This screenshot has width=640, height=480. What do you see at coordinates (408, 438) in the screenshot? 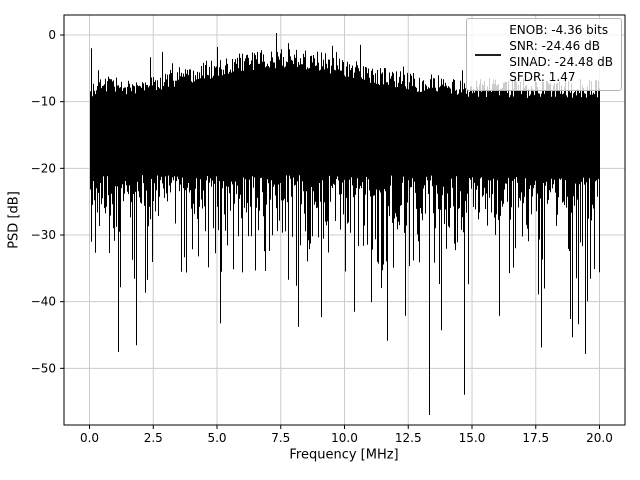
I see `x-tick-label: 12.5` at bounding box center [408, 438].